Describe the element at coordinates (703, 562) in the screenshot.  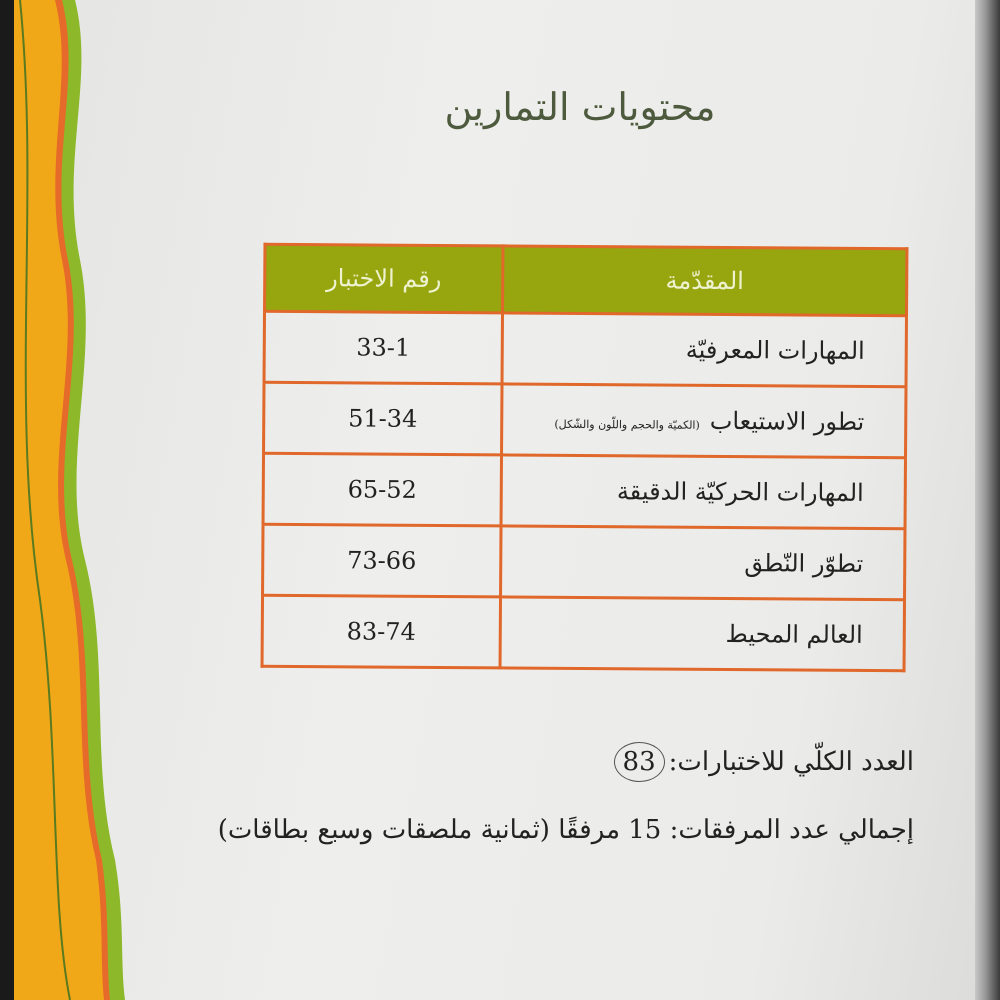
I see `row-label: تطوّر النّطق` at that location.